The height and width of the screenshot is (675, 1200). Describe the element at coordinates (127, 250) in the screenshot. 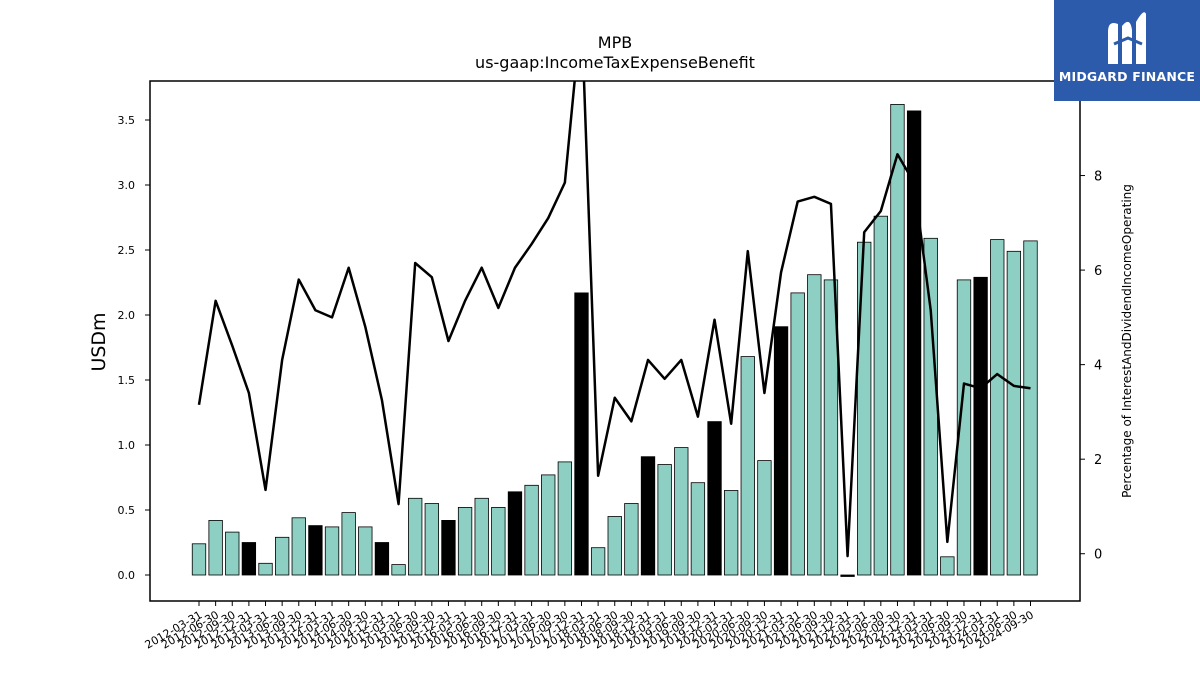

I see `y-tick-label: 2.5` at that location.